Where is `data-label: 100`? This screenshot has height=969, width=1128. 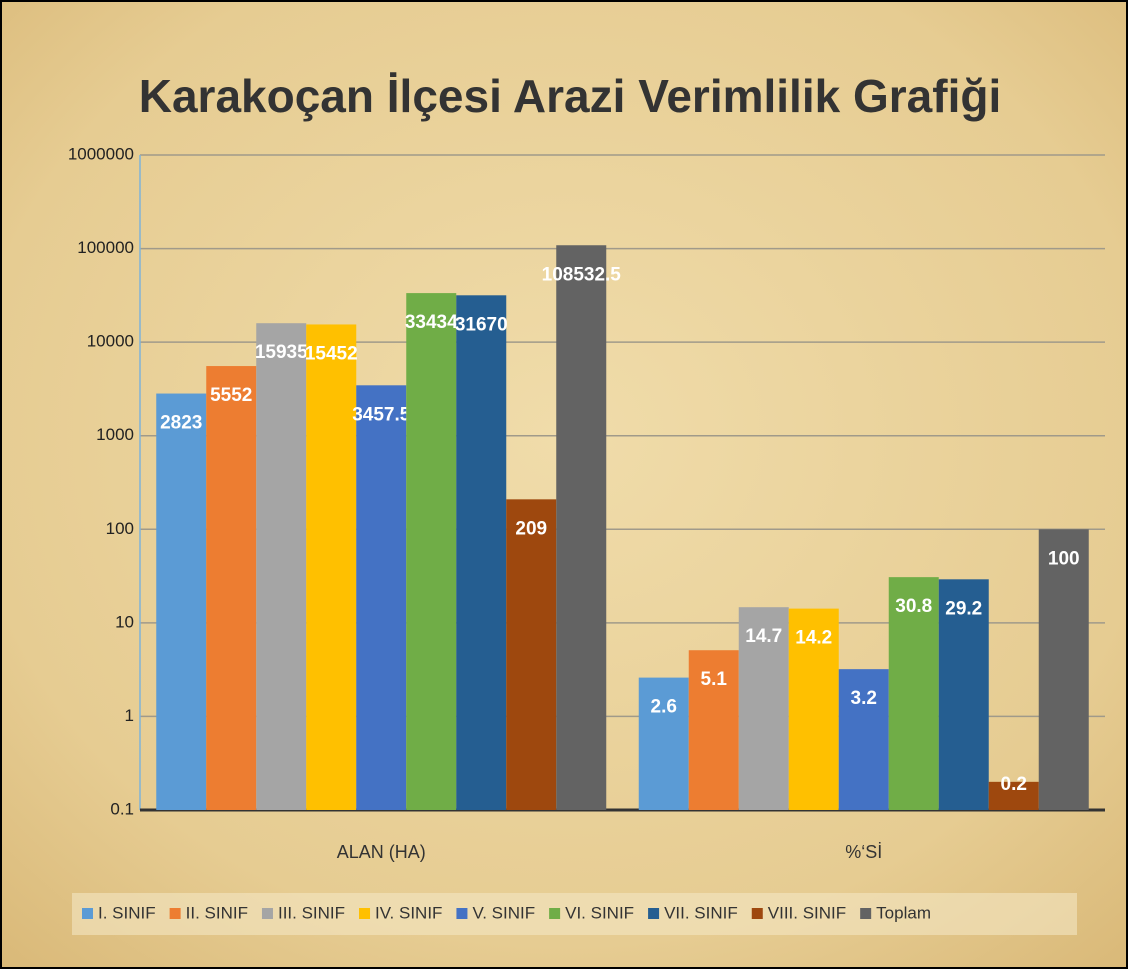 data-label: 100 is located at coordinates (1064, 558).